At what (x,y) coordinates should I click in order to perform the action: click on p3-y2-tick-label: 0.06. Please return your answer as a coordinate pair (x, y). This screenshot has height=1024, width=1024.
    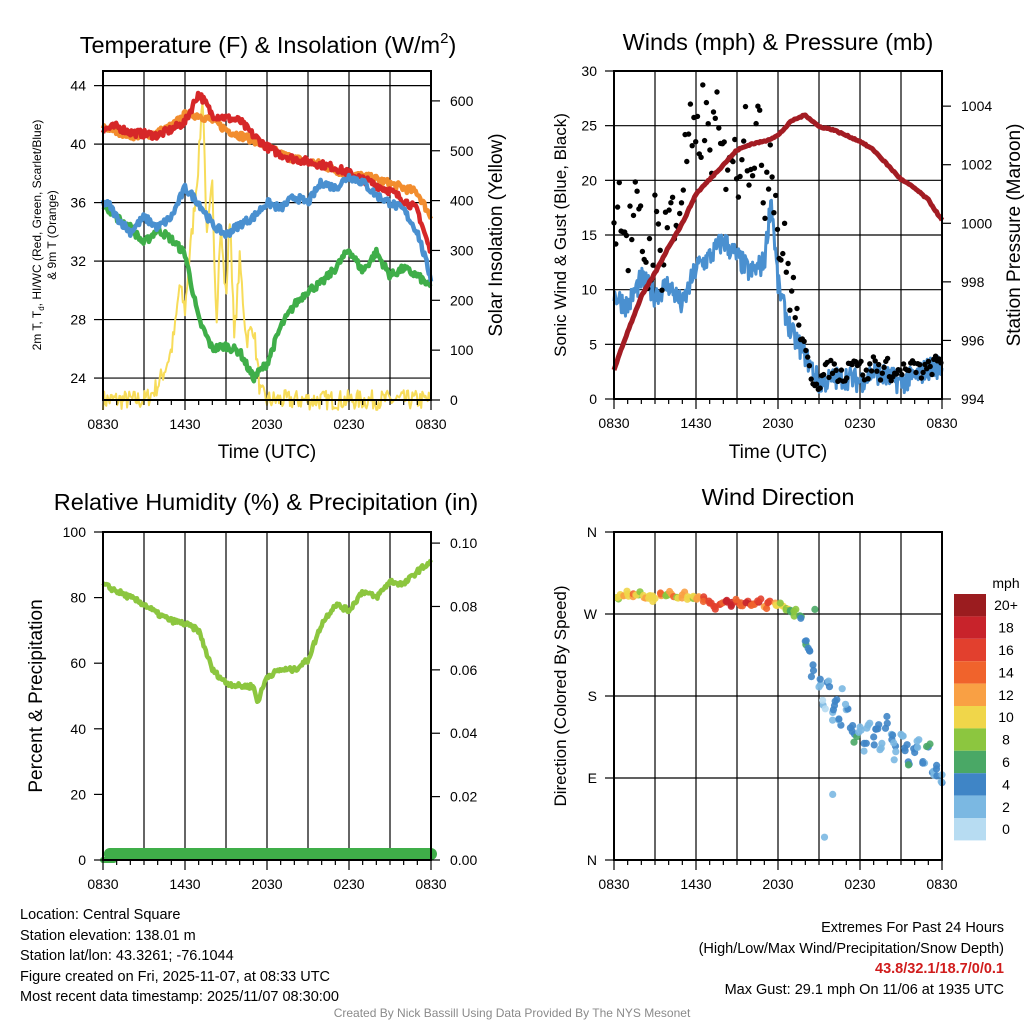
    Looking at the image, I should click on (463, 670).